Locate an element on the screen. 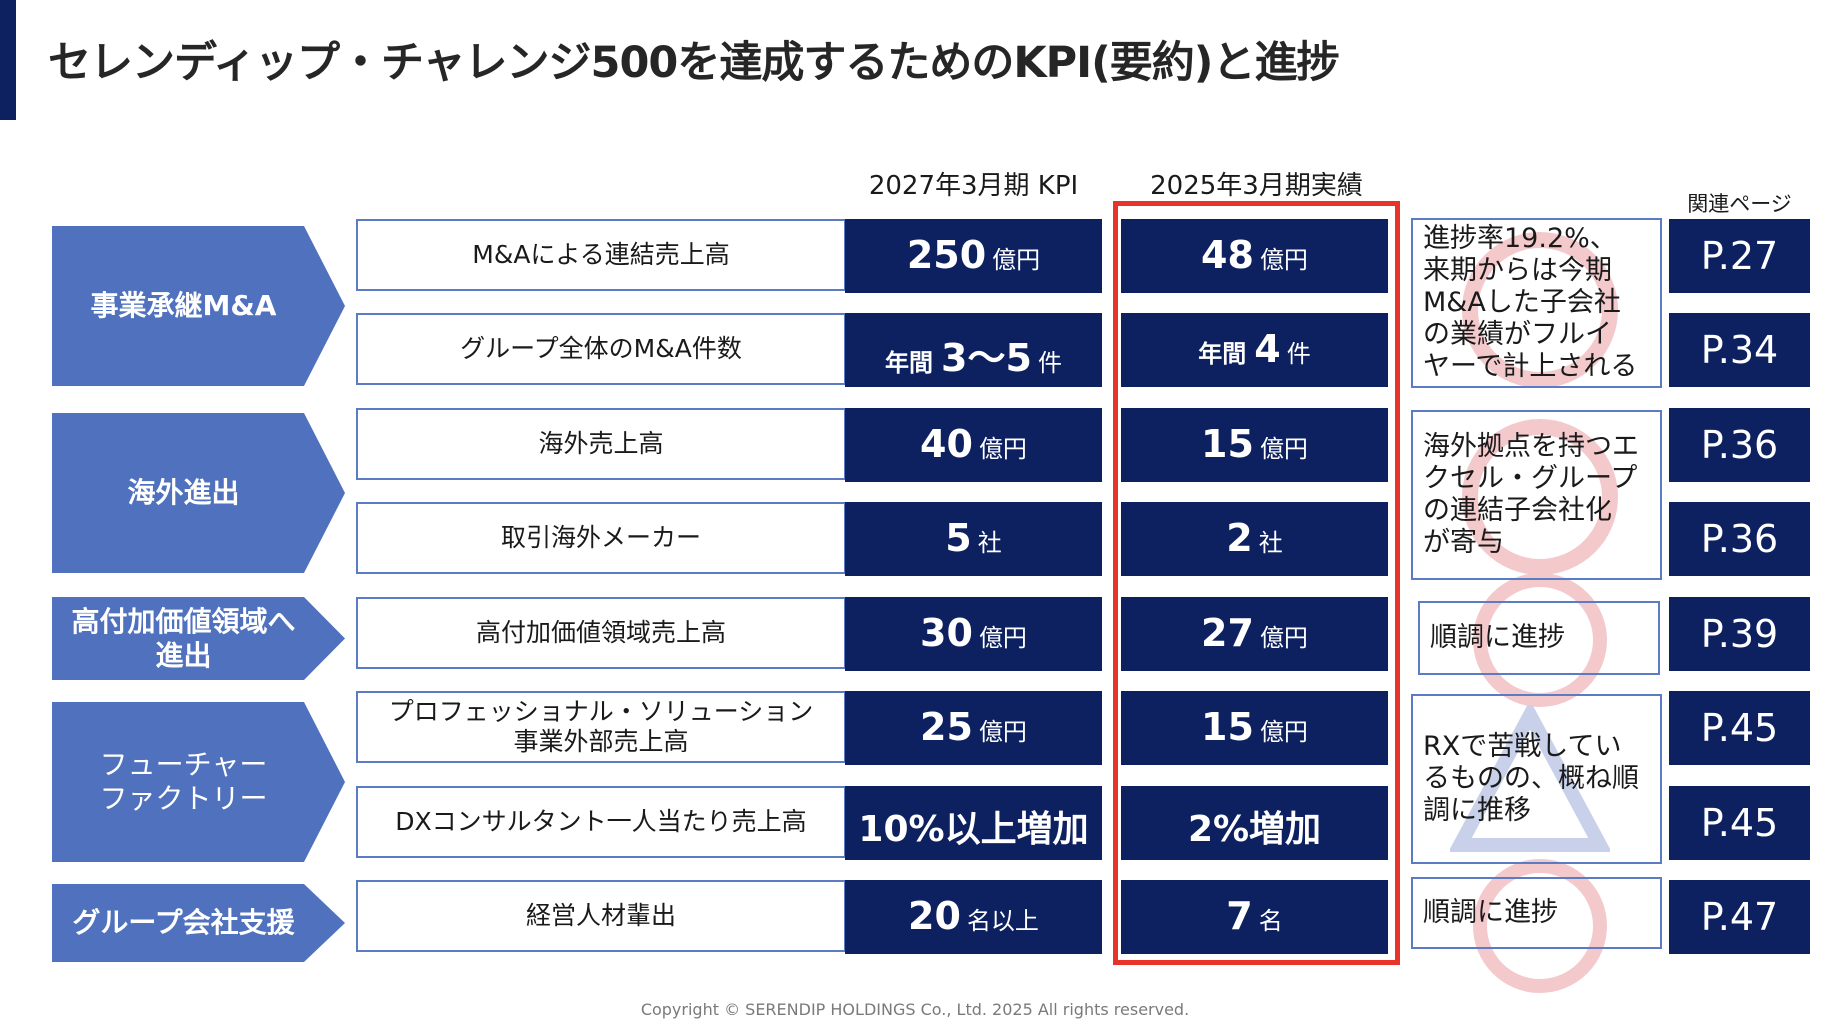 The image size is (1830, 1030). value-number: 30 is located at coordinates (946, 633).